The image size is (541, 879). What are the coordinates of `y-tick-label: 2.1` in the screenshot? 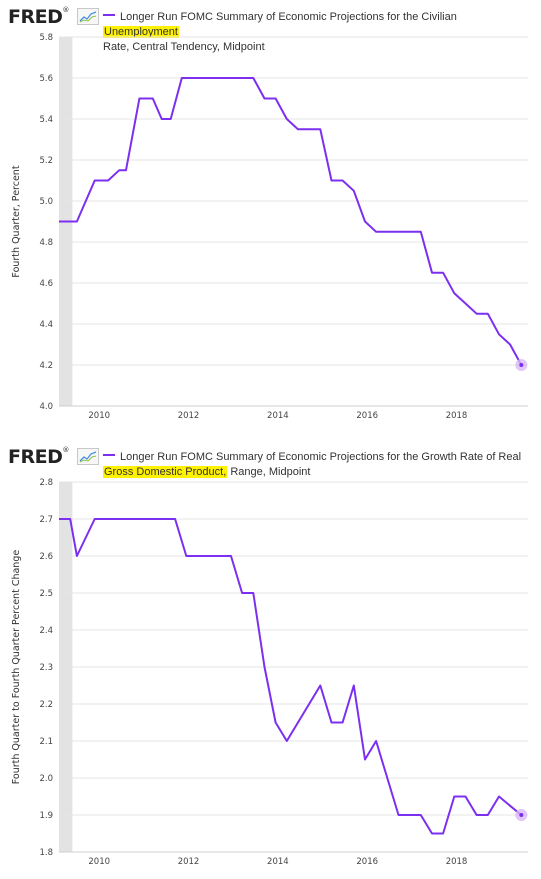 It's located at (46, 742).